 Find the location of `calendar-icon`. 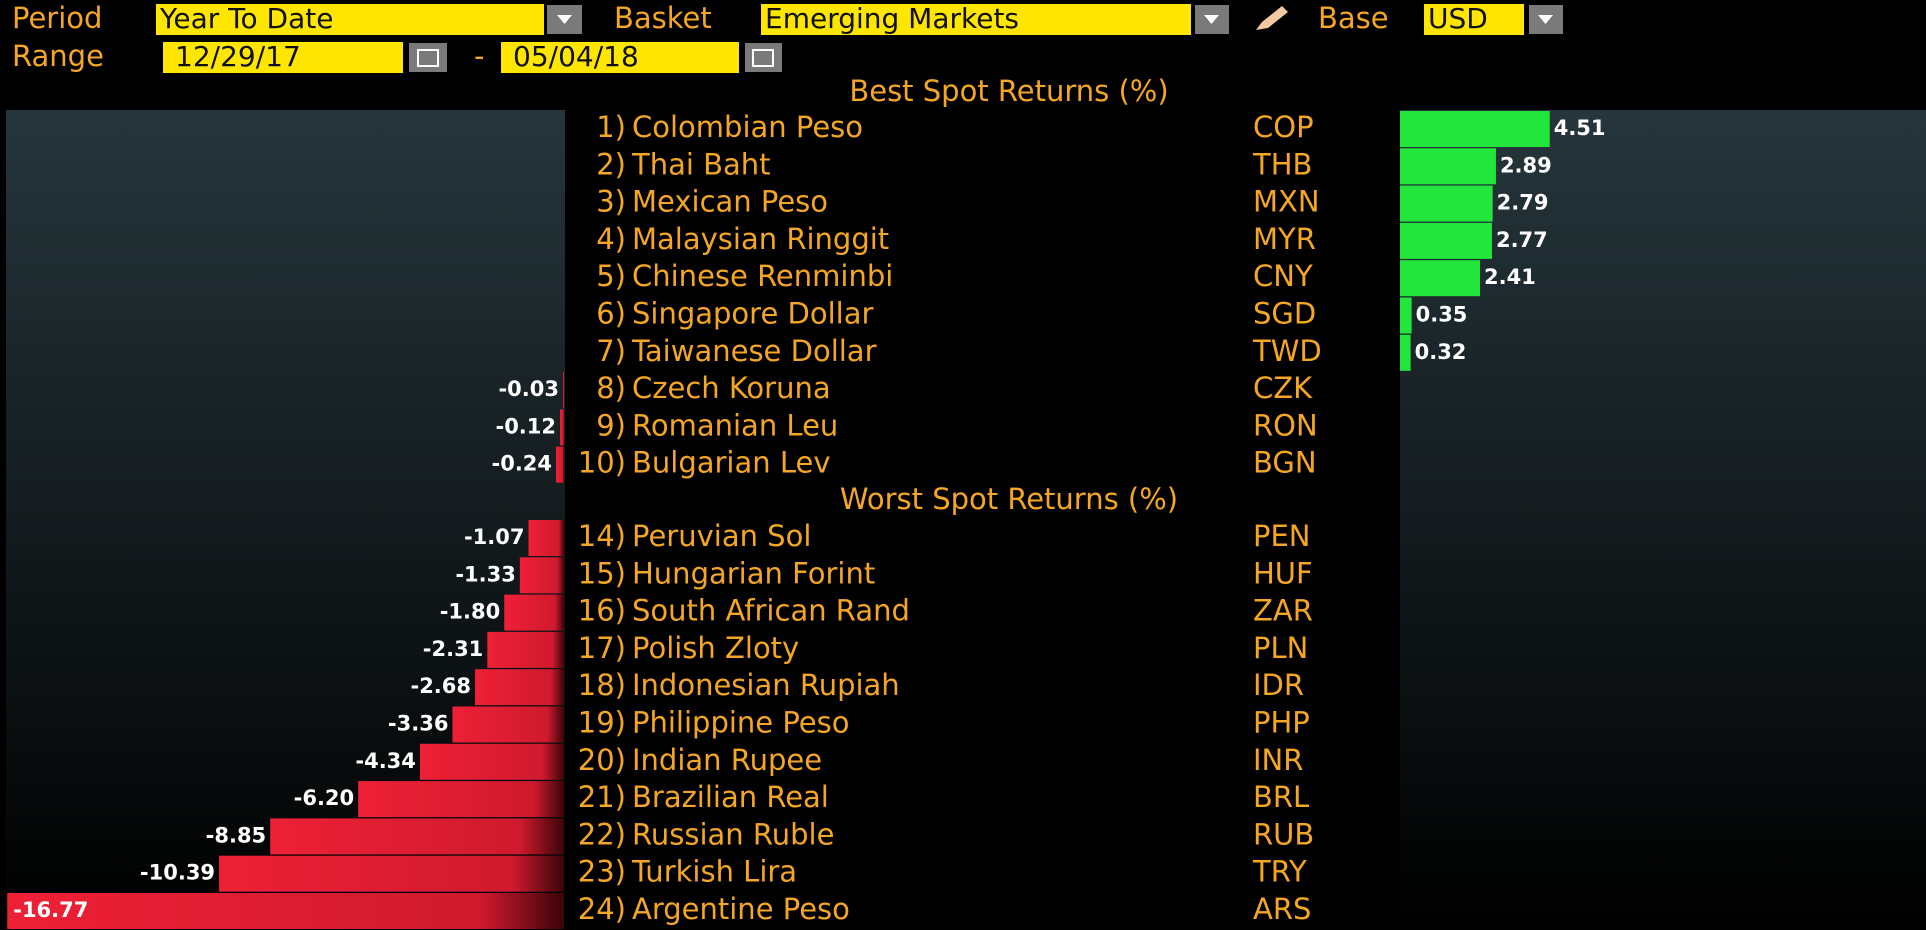

calendar-icon is located at coordinates (428, 58).